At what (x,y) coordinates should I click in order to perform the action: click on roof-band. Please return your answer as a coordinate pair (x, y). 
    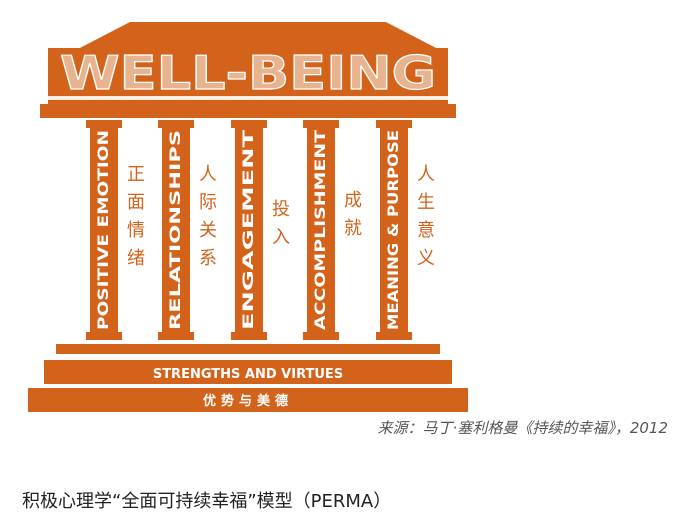
    Looking at the image, I should click on (248, 98).